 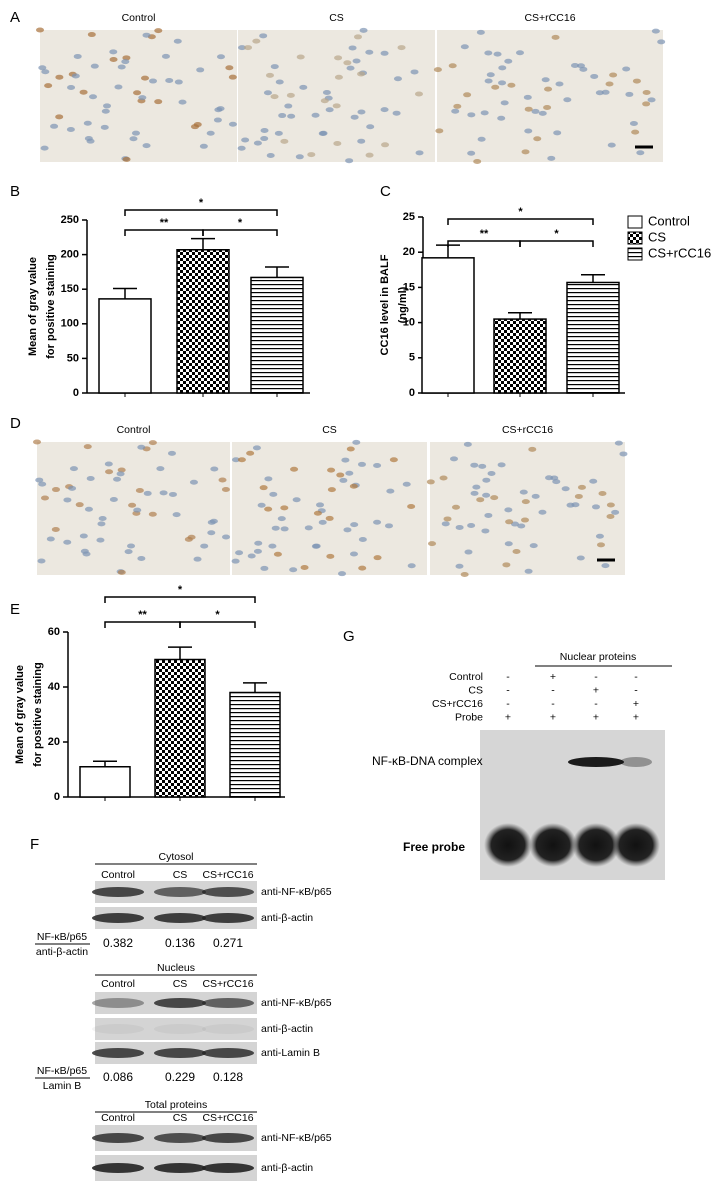 What do you see at coordinates (635, 238) in the screenshot?
I see `legend-swatch` at bounding box center [635, 238].